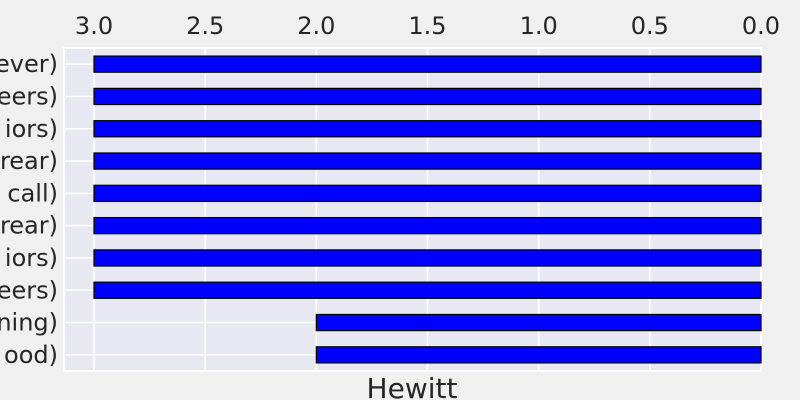 This screenshot has height=400, width=800. What do you see at coordinates (32, 193) in the screenshot?
I see `y-category-label: call)` at bounding box center [32, 193].